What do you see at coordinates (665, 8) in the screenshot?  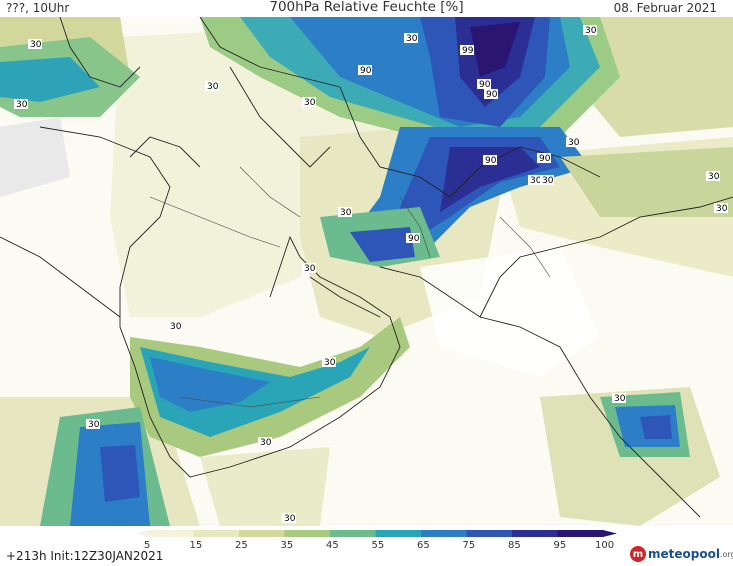 I see `date-label: 08. Februar 2021` at bounding box center [665, 8].